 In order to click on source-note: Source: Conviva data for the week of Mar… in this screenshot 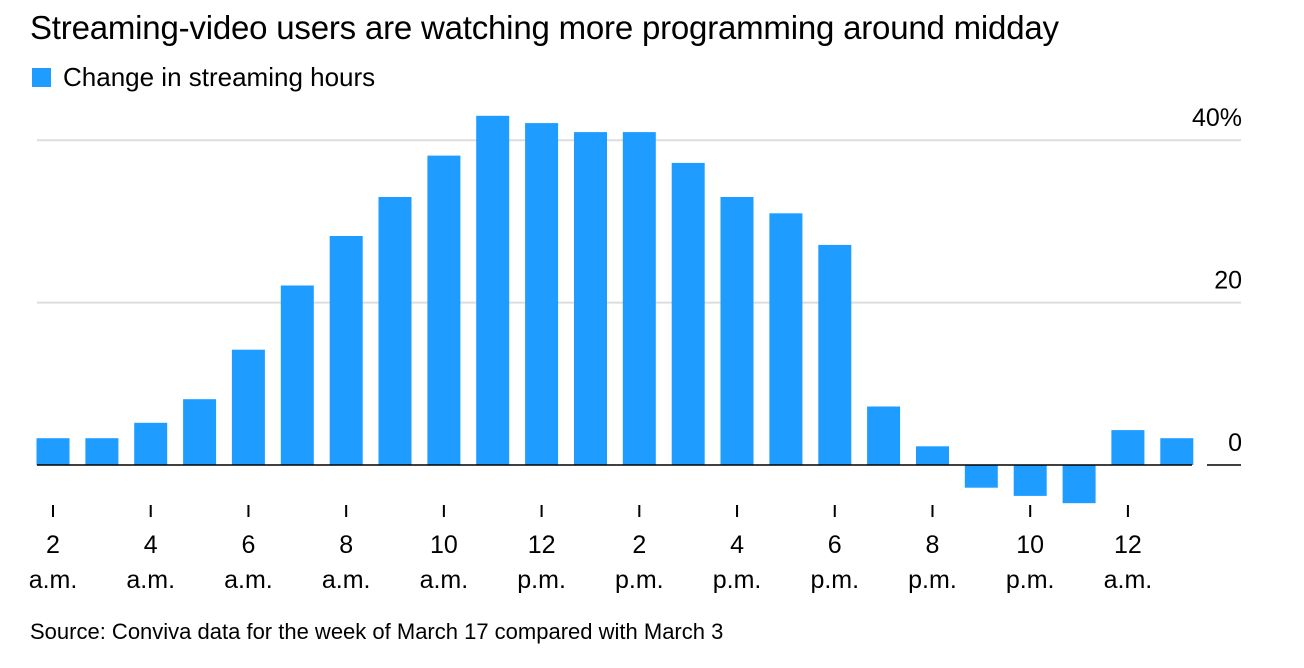, I will do `click(377, 631)`.